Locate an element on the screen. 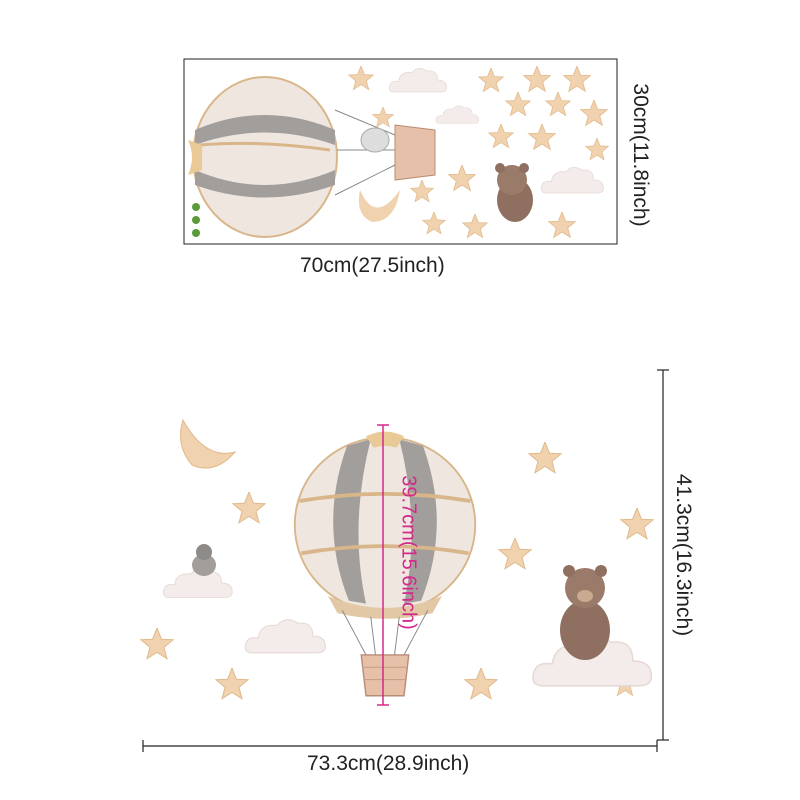 The width and height of the screenshot is (800, 800). sheet-width-label: 70cm(27.5inch) is located at coordinates (372, 265).